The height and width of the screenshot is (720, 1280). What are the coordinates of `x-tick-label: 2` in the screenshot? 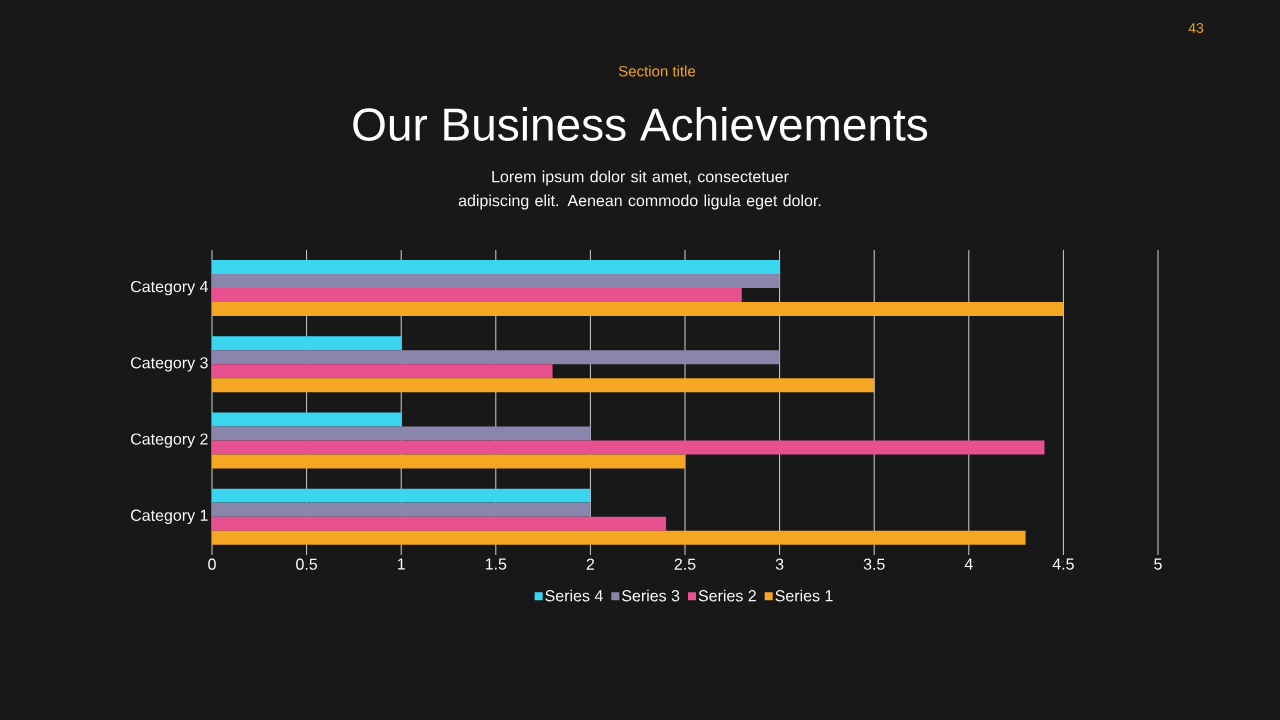 It's located at (590, 564).